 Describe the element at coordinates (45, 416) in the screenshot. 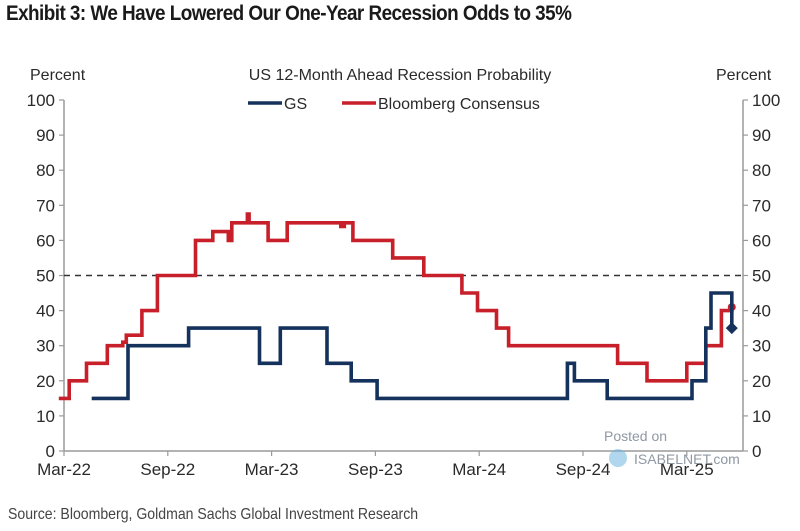

I see `y-tick-label-left: 10` at that location.